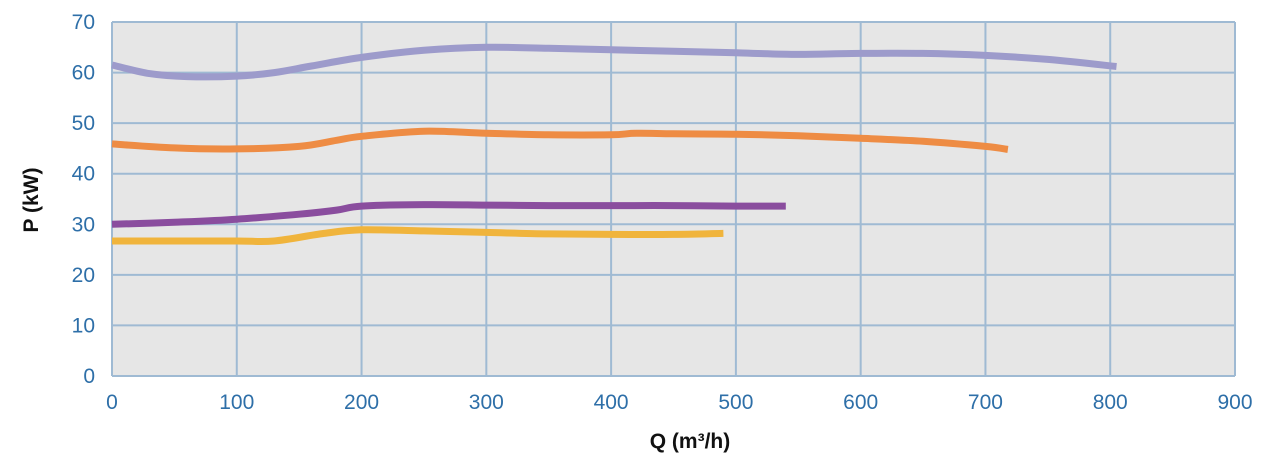 The image size is (1265, 461). What do you see at coordinates (735, 402) in the screenshot?
I see `x-tick-label: 500` at bounding box center [735, 402].